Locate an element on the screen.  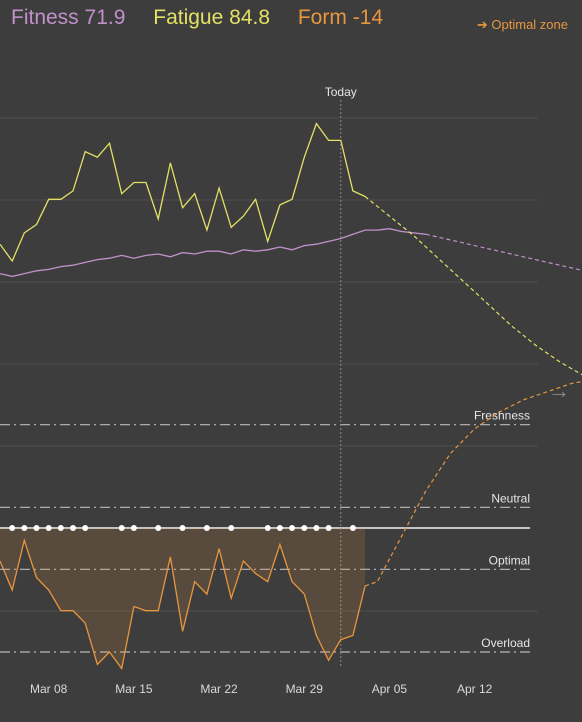
optimal-zone-link: ➔ Optimal zone is located at coordinates (522, 25).